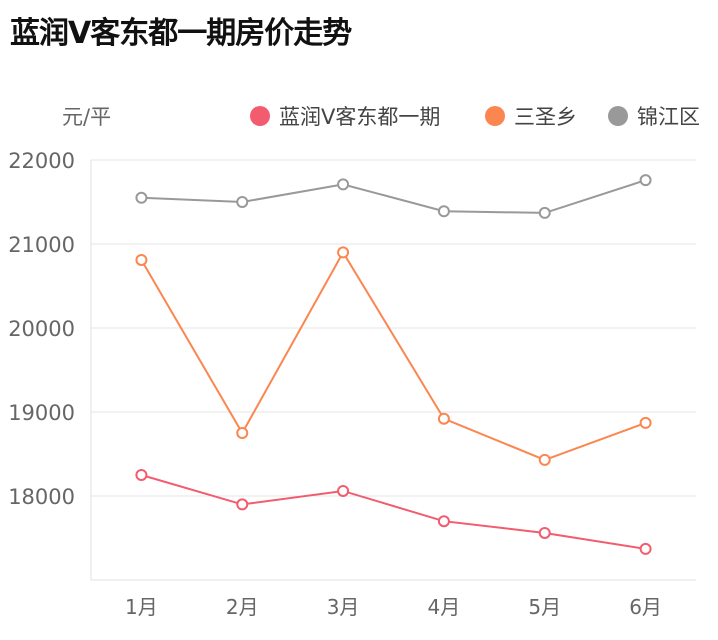 This screenshot has width=718, height=640. Describe the element at coordinates (41, 329) in the screenshot. I see `y-tick-label: 20000` at that location.